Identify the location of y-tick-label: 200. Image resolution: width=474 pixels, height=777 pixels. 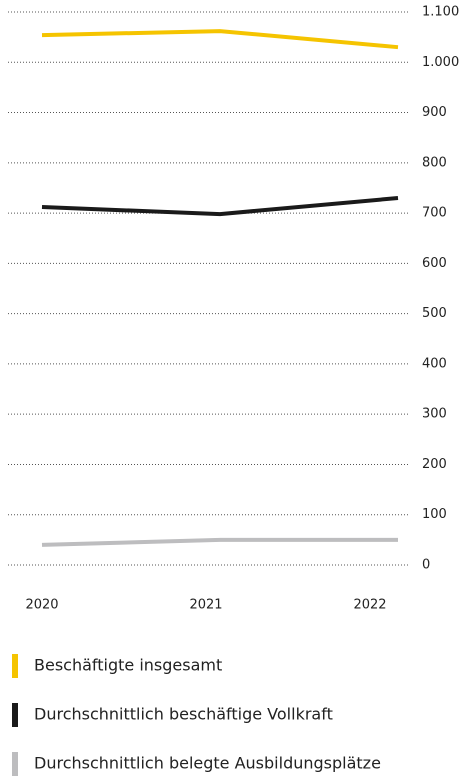
(434, 464).